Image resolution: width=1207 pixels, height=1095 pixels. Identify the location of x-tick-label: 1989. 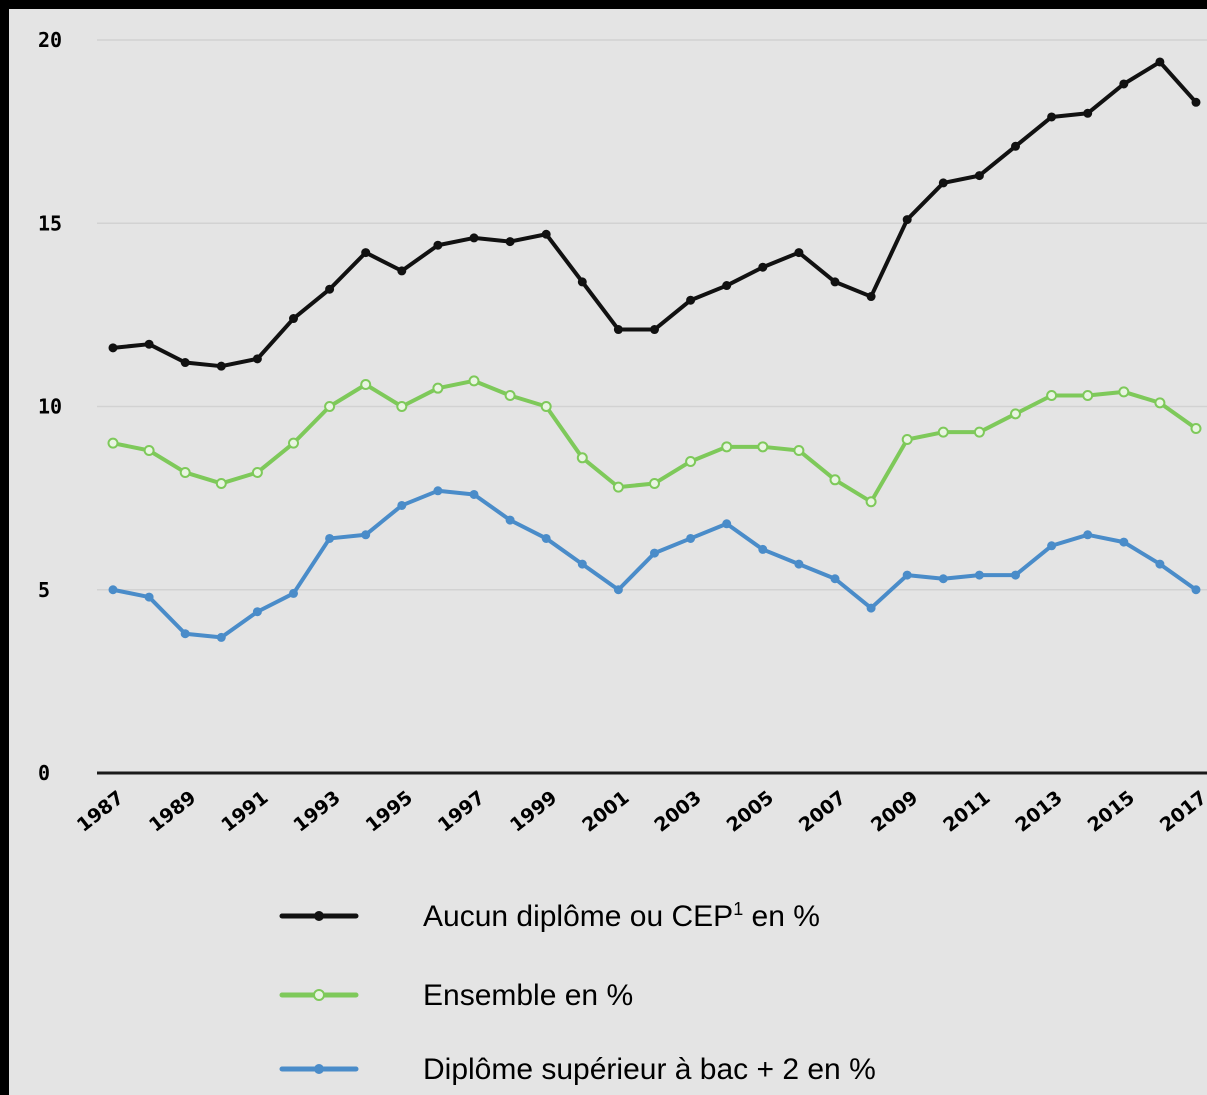
(172, 812).